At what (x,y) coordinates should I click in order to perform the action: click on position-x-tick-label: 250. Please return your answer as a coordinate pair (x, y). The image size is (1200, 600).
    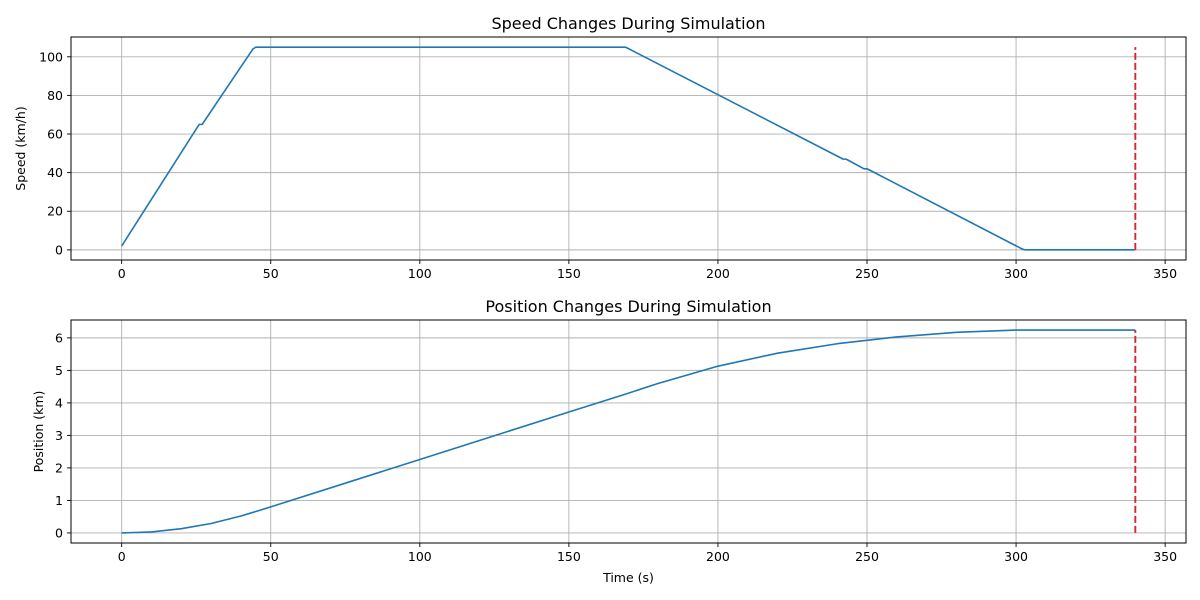
    Looking at the image, I should click on (867, 556).